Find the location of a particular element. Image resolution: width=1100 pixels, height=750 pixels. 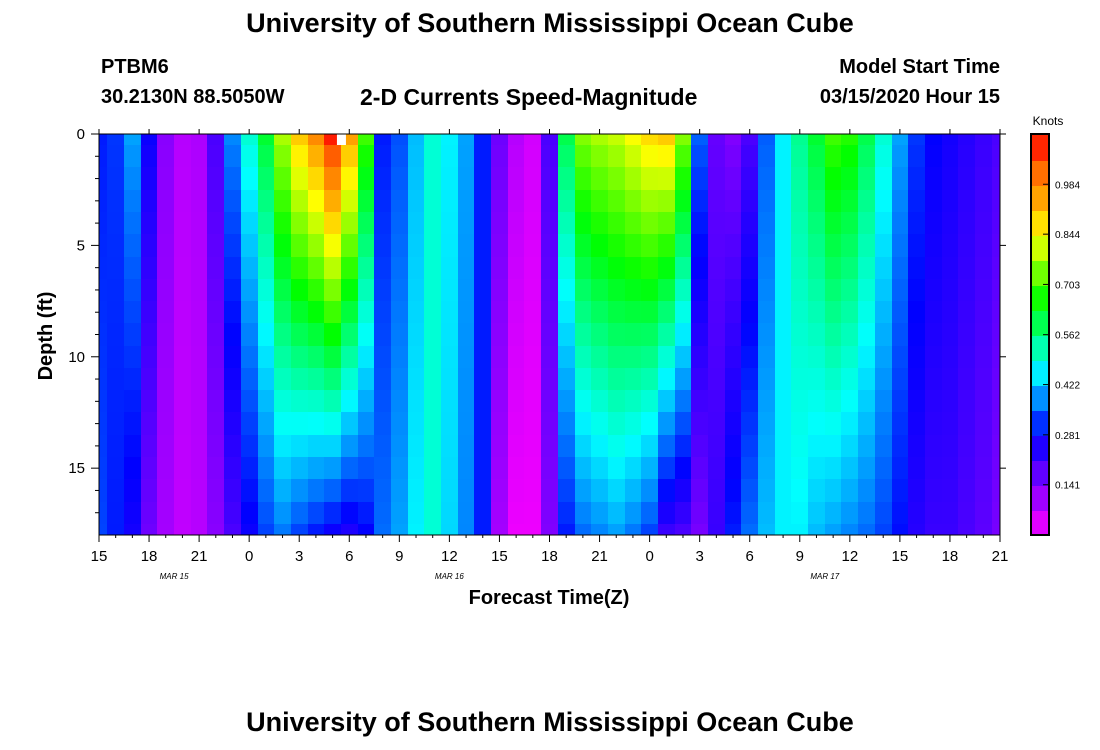

x-tick-label: 18 is located at coordinates (149, 556).